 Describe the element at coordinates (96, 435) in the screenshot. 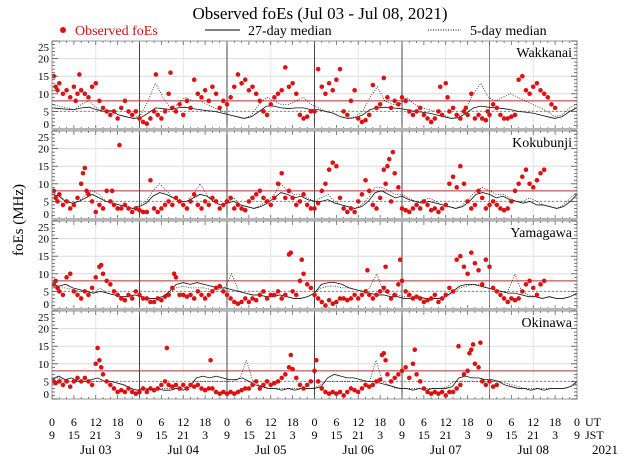

I see `x-tick-label-jst: 21` at that location.